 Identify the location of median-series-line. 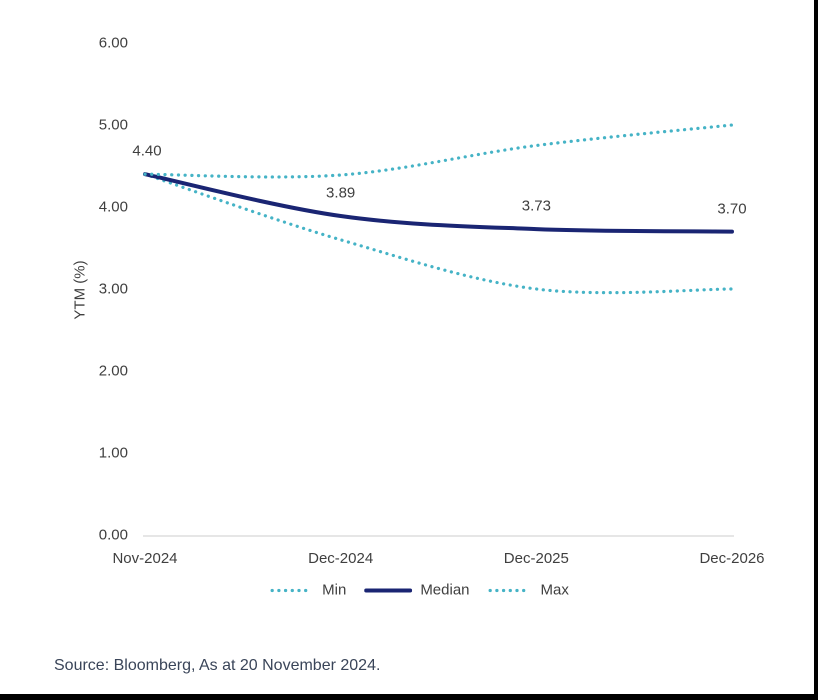
(438, 203).